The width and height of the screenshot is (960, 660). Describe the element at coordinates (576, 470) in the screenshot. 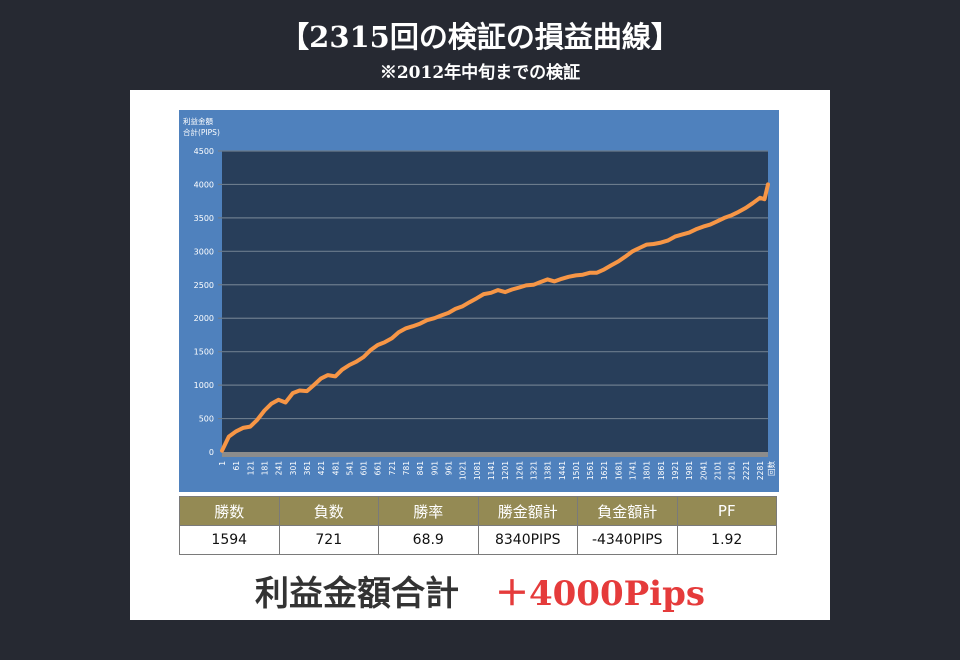

I see `x-tick-label: 1501` at that location.